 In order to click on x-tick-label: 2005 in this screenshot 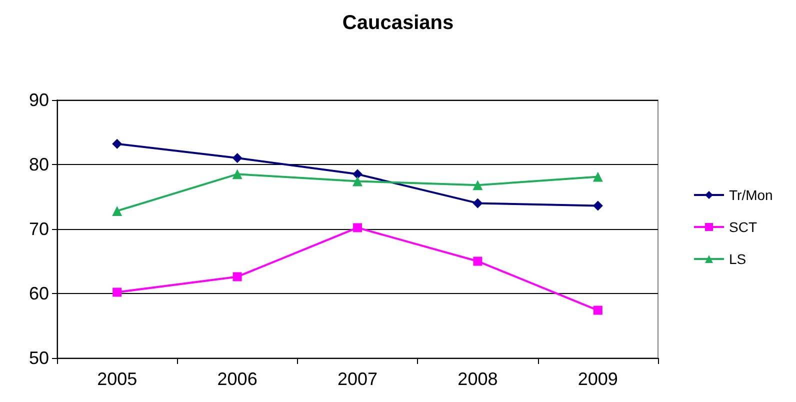, I will do `click(117, 379)`.